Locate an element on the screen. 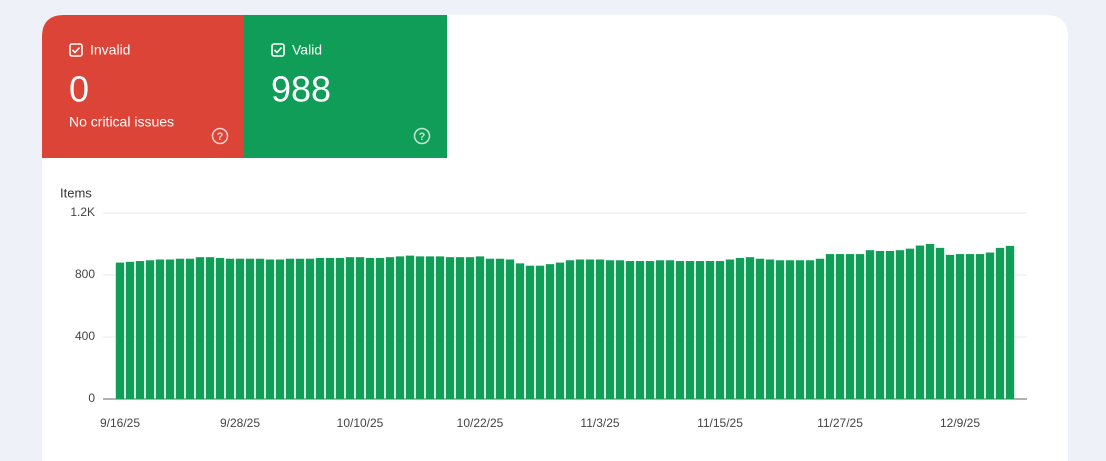  y-tick-label: 0 is located at coordinates (91, 398).